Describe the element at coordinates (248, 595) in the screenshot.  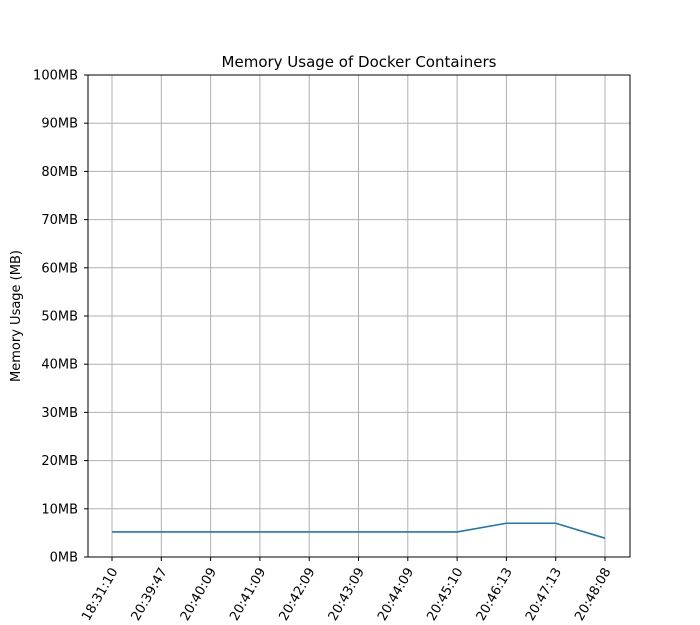
I see `x-tick-label: 20:41:09` at that location.